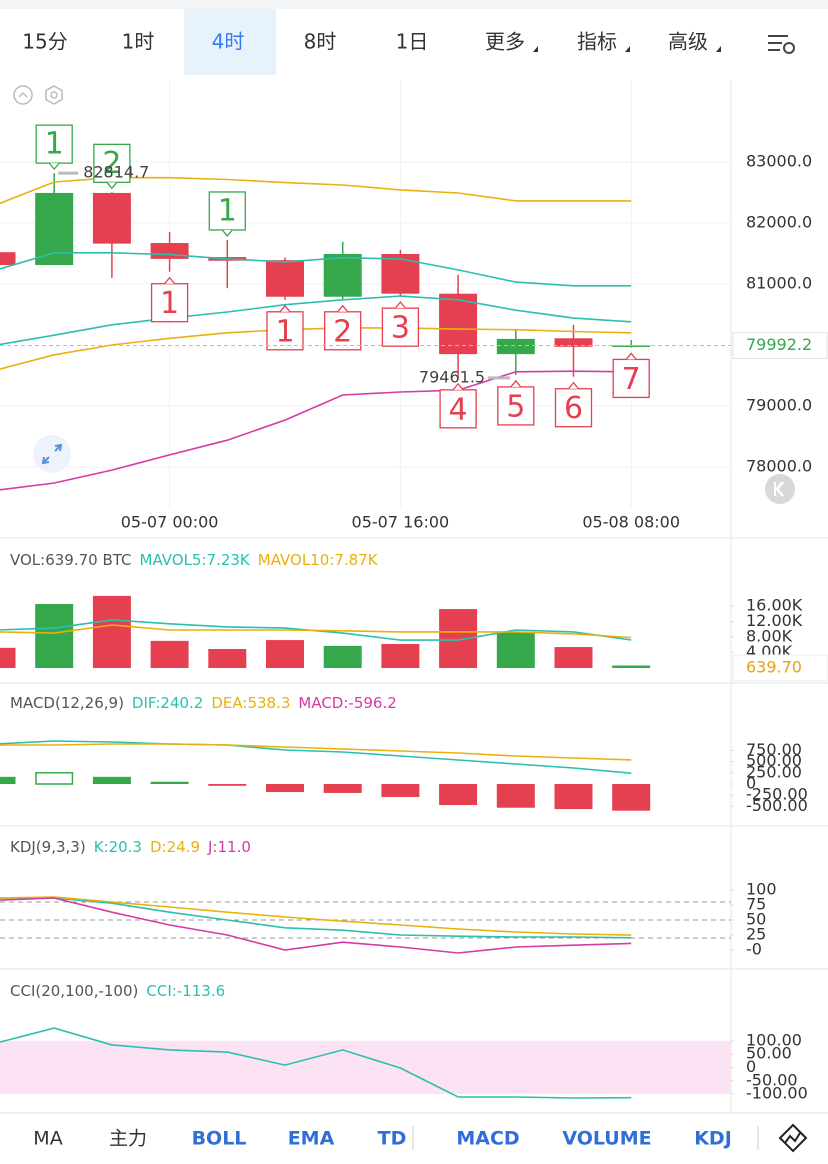 This screenshot has width=828, height=1164. What do you see at coordinates (535, 49) in the screenshot?
I see `tab-caret` at bounding box center [535, 49].